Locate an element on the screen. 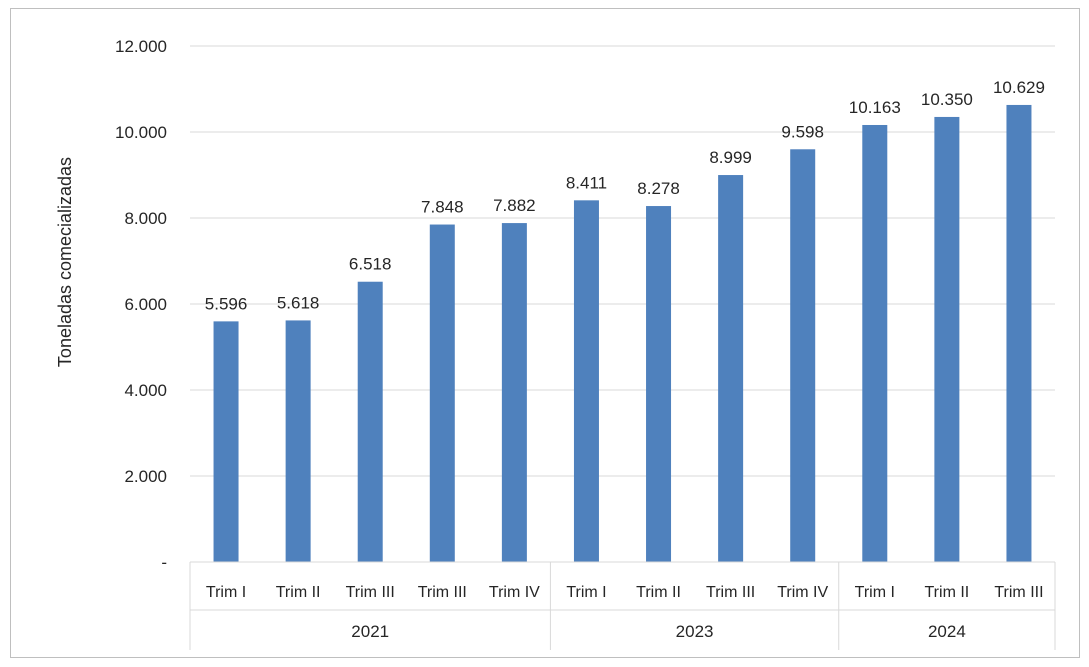 This screenshot has width=1089, height=667. y-tick-label: 2.000 is located at coordinates (145, 476).